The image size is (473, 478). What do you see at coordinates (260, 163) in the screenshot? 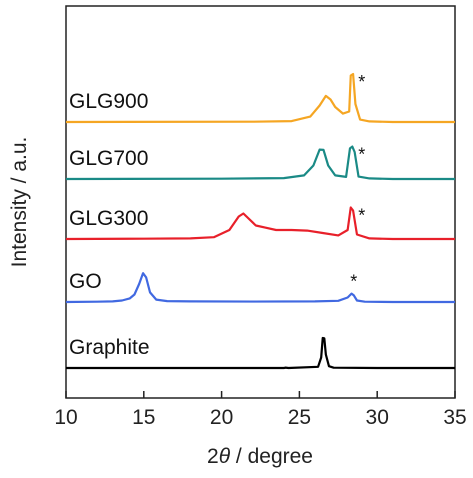
I see `series-line-glg700` at bounding box center [260, 163].